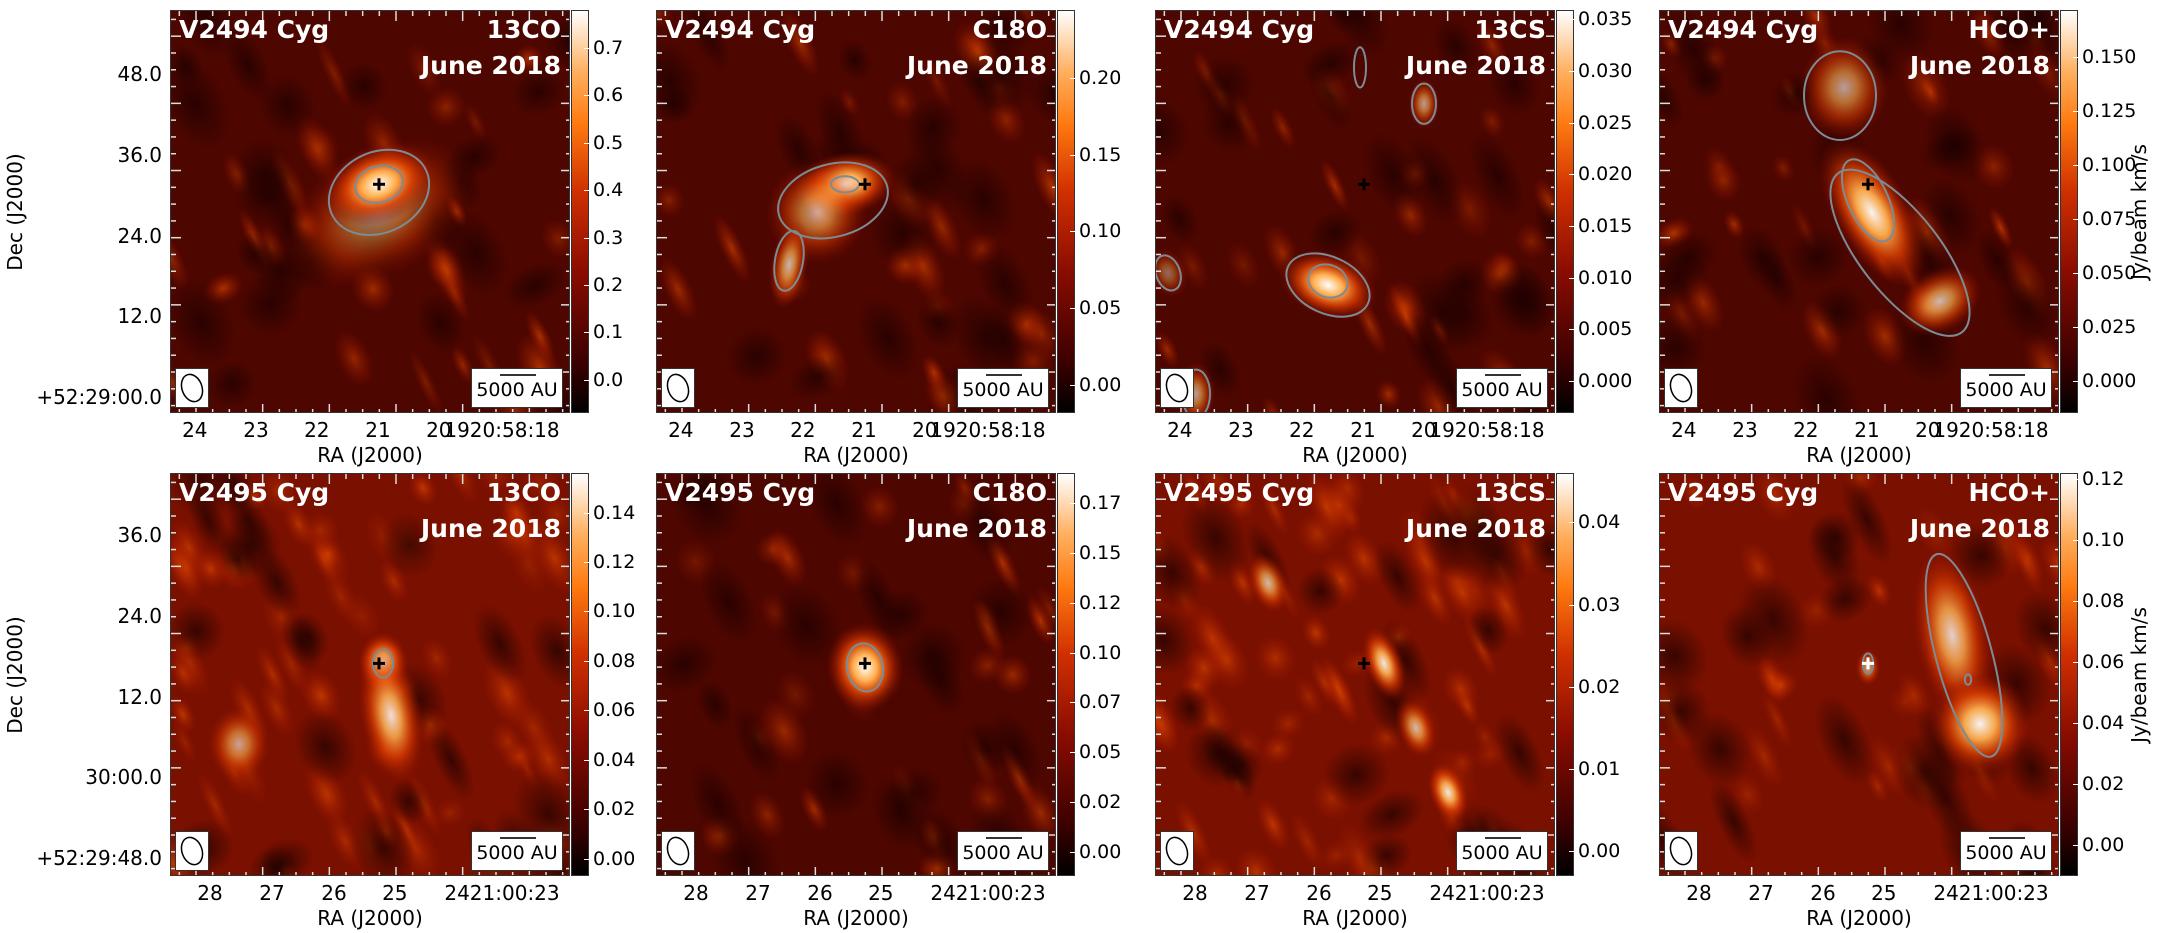 This screenshot has width=2170, height=933. What do you see at coordinates (2103, 601) in the screenshot?
I see `colorbar-tick-label: 0.08` at bounding box center [2103, 601].